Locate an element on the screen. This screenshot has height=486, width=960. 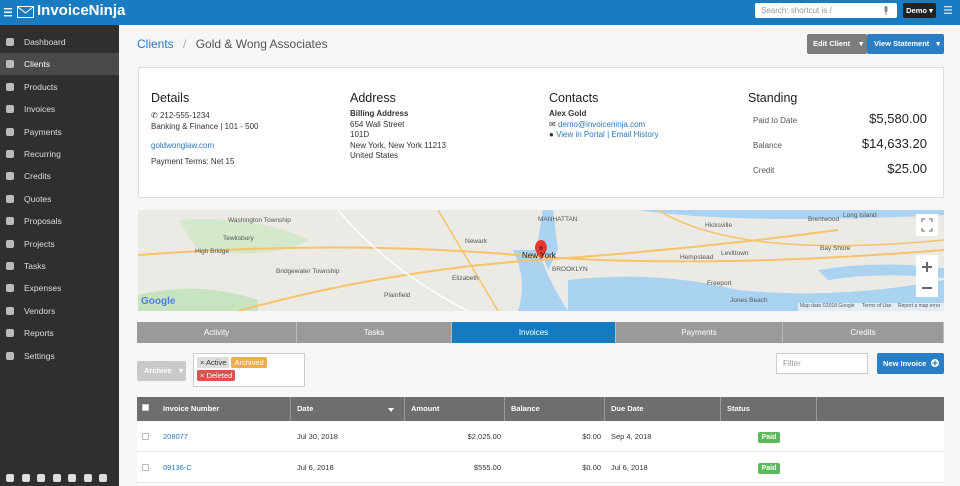
tab: Activity is located at coordinates (217, 332).